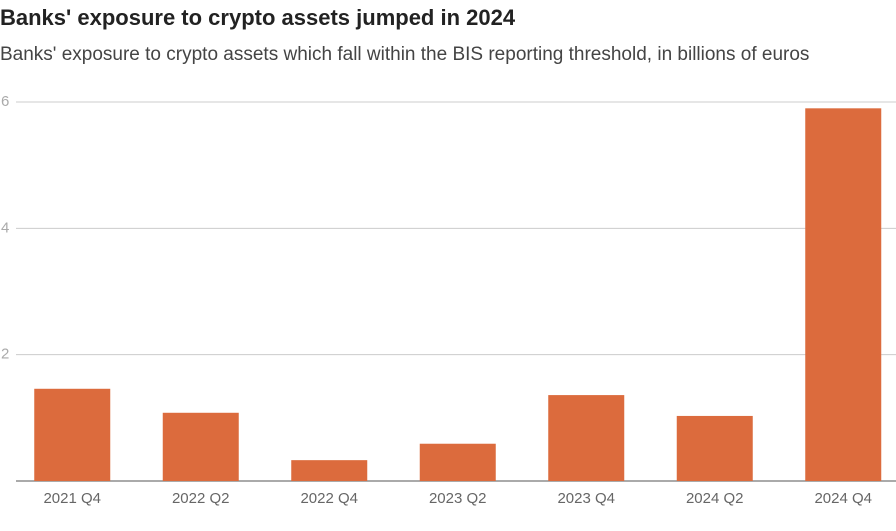 This screenshot has width=896, height=531. I want to click on x-tick-label: 2024 Q4, so click(843, 498).